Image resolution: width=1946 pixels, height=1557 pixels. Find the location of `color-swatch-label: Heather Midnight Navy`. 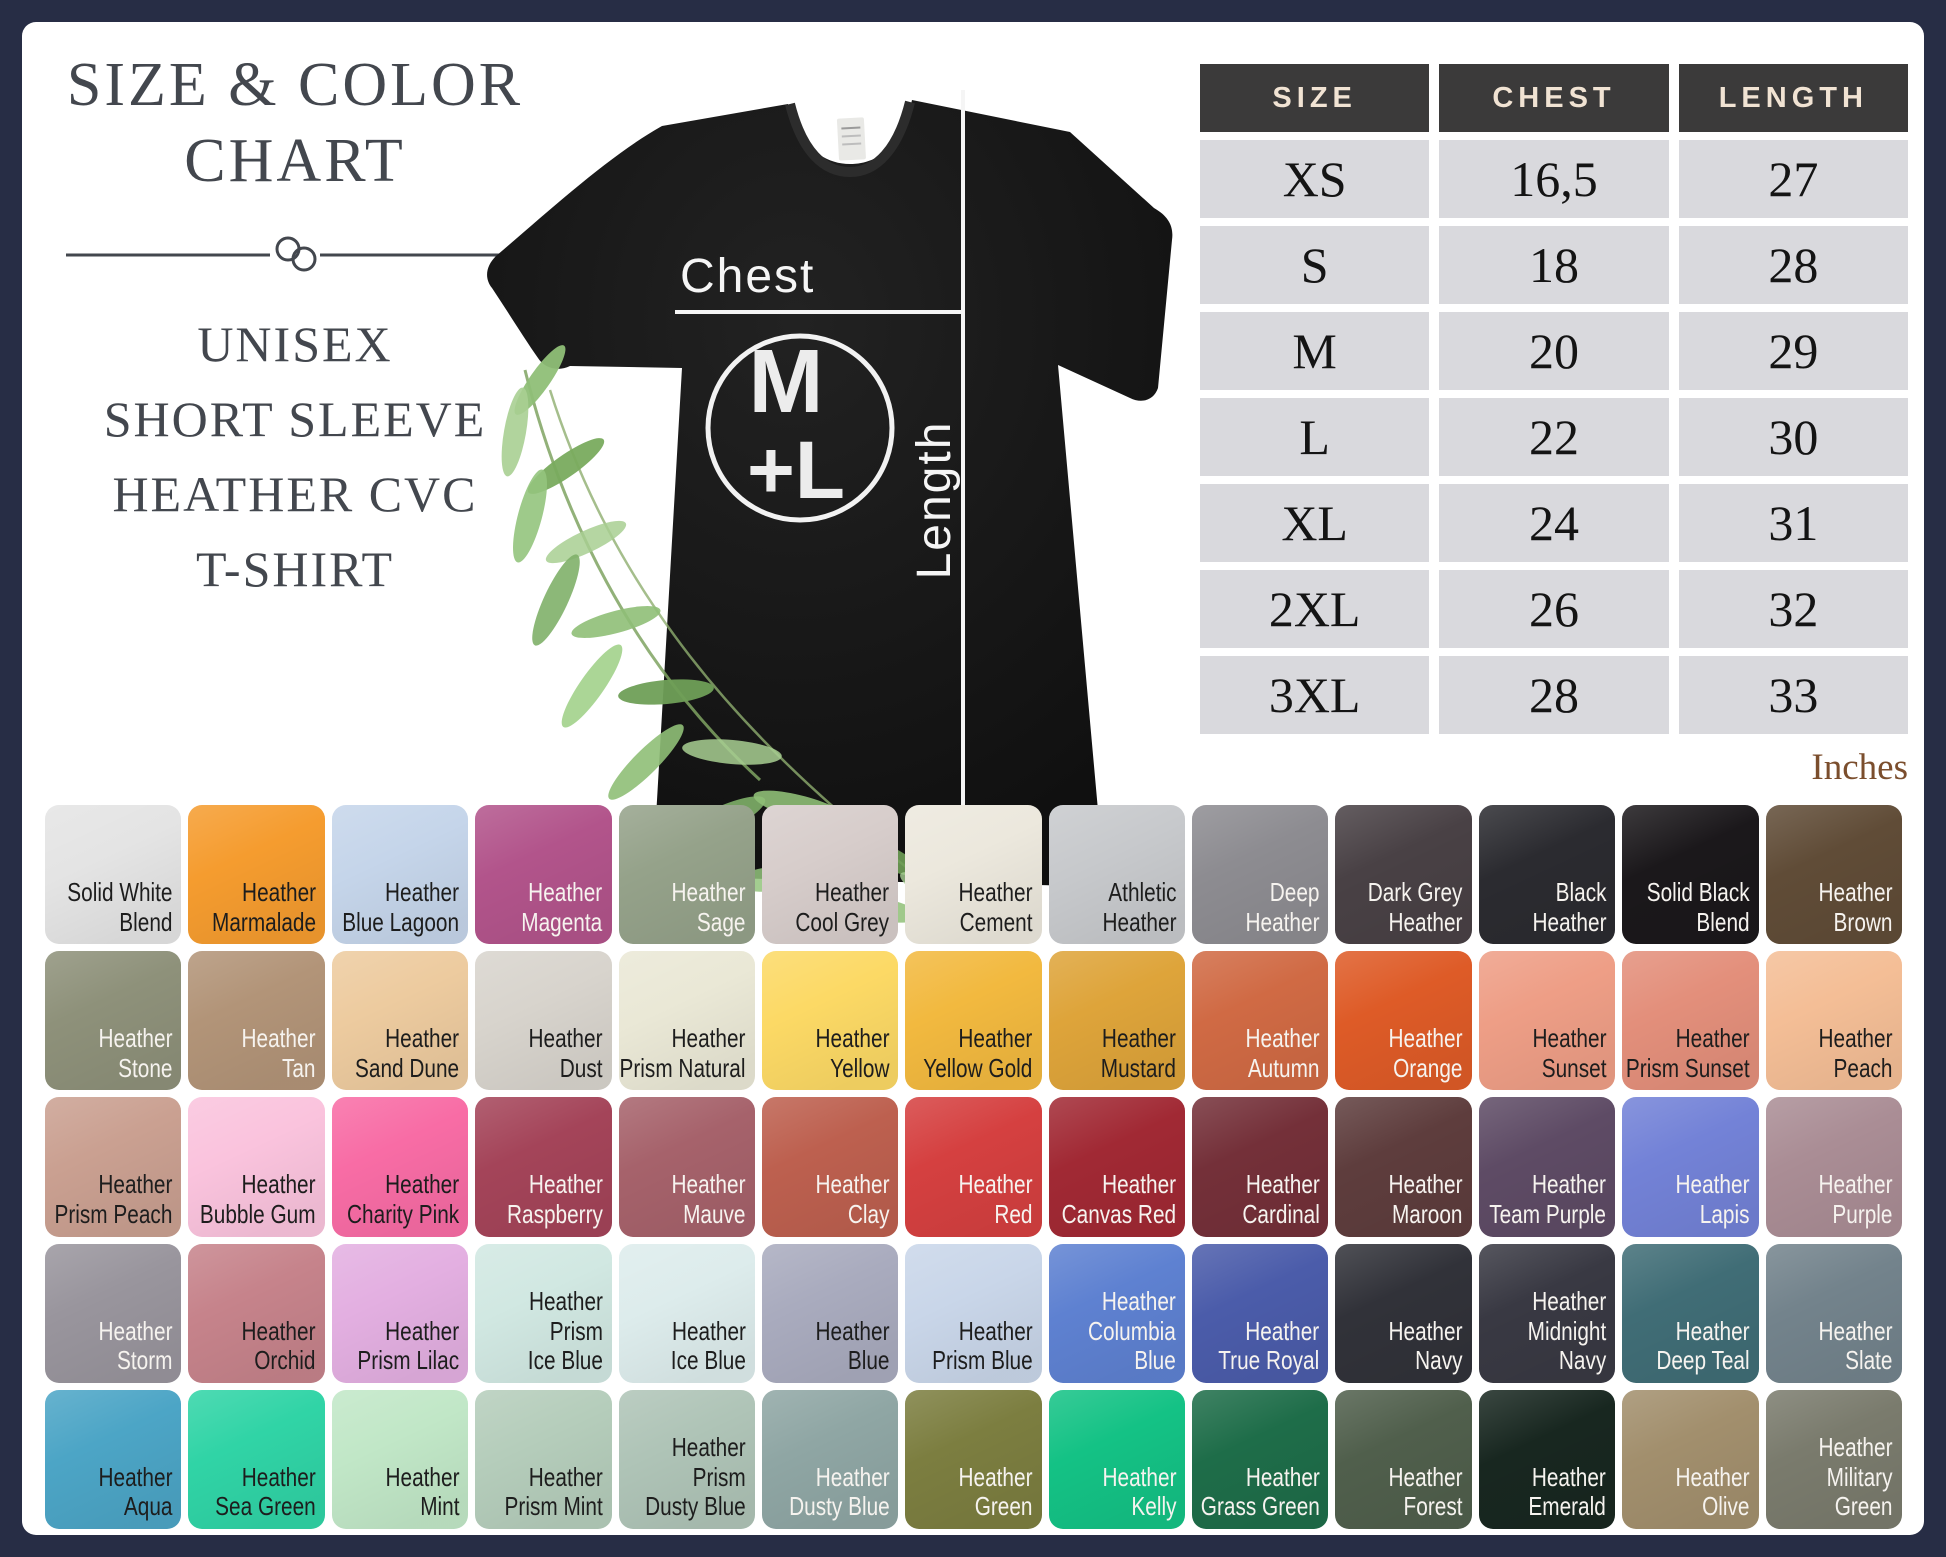

color-swatch-label: Heather Midnight Navy is located at coordinates (1567, 1330).